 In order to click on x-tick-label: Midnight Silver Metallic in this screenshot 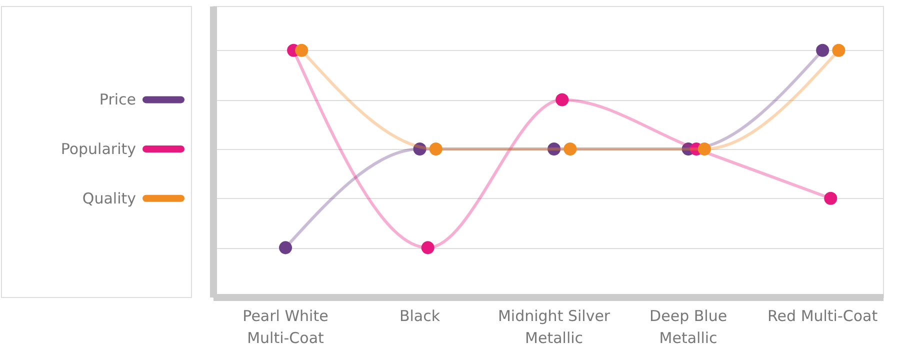, I will do `click(554, 327)`.